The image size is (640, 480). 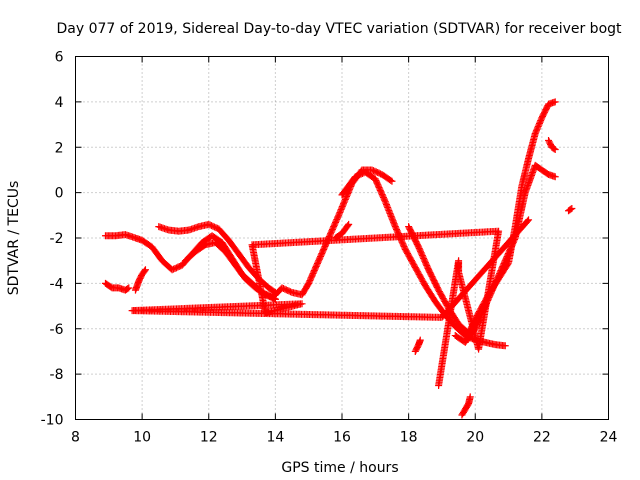 I want to click on y-tick-label: -10, so click(x=52, y=421).